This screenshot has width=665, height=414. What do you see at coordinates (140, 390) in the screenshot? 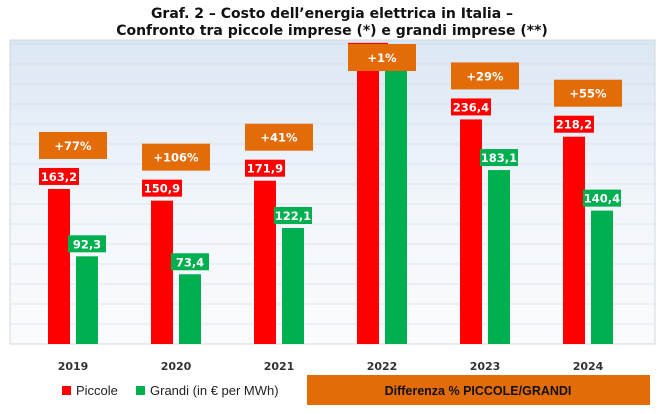
I see `legend-swatch-grandi` at bounding box center [140, 390].